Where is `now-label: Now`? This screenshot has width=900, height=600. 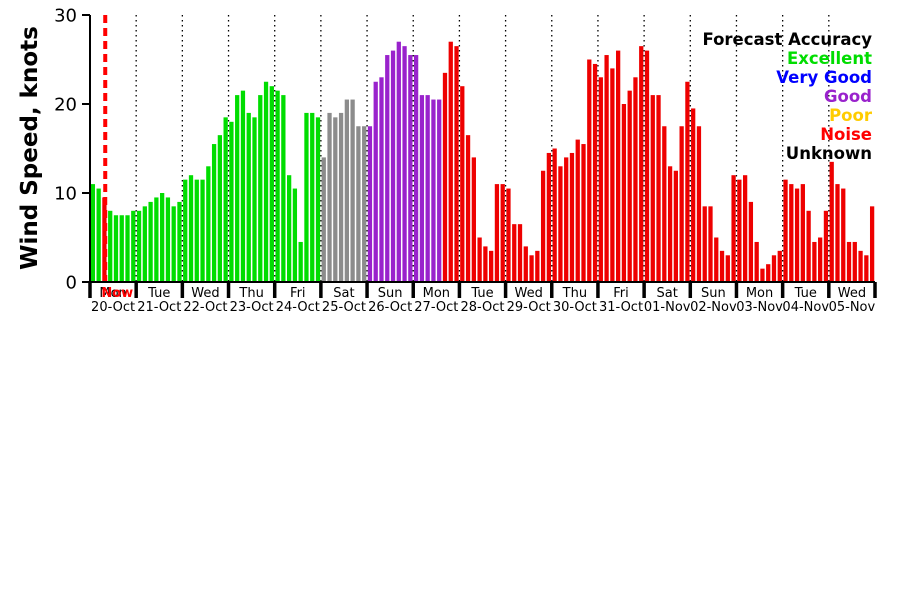 now-label: Now is located at coordinates (117, 293).